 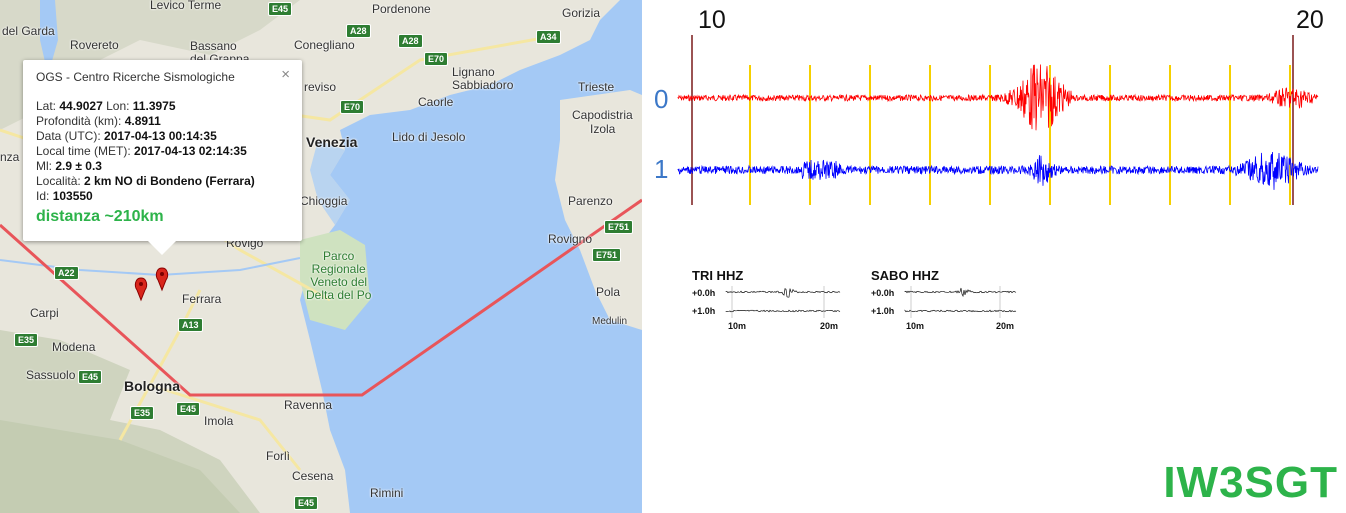 What do you see at coordinates (1250, 482) in the screenshot?
I see `station-callsign: IW3SGT` at bounding box center [1250, 482].